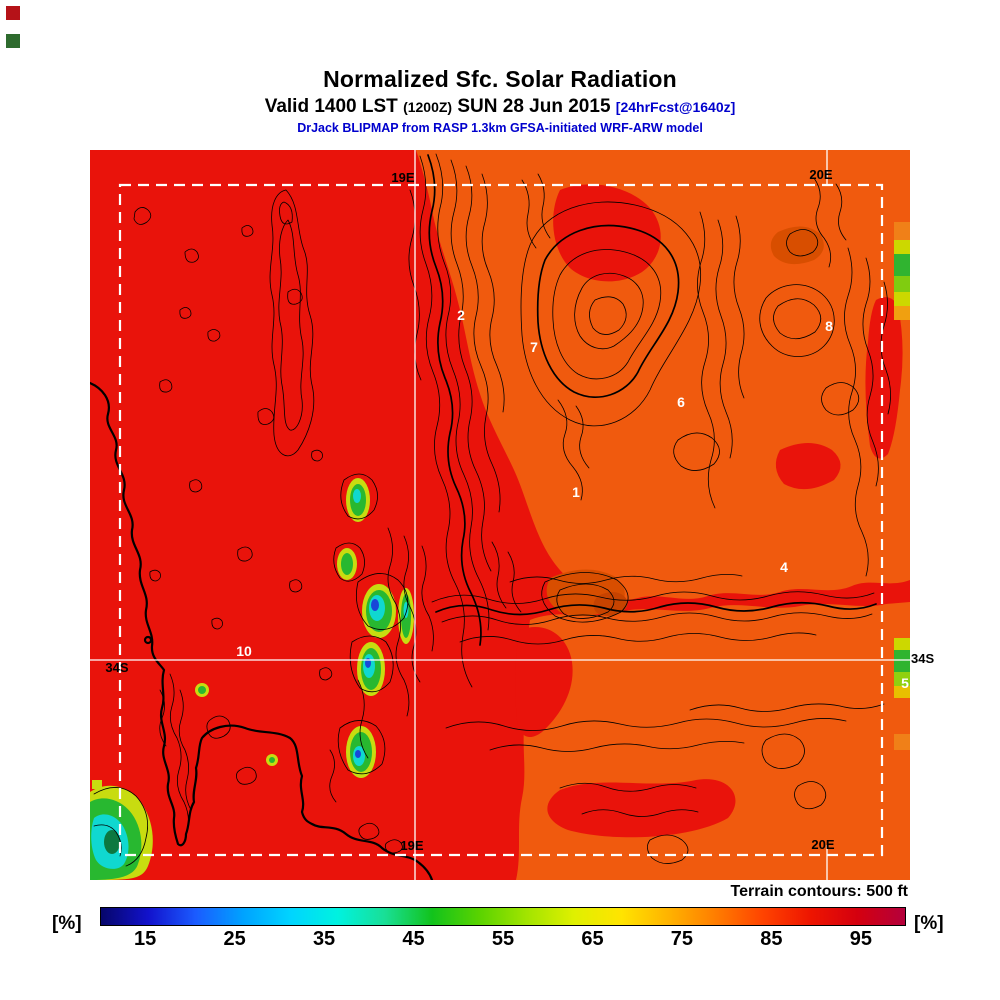  What do you see at coordinates (428, 107) in the screenshot?
I see `valid-zulu: (1200Z)` at bounding box center [428, 107].